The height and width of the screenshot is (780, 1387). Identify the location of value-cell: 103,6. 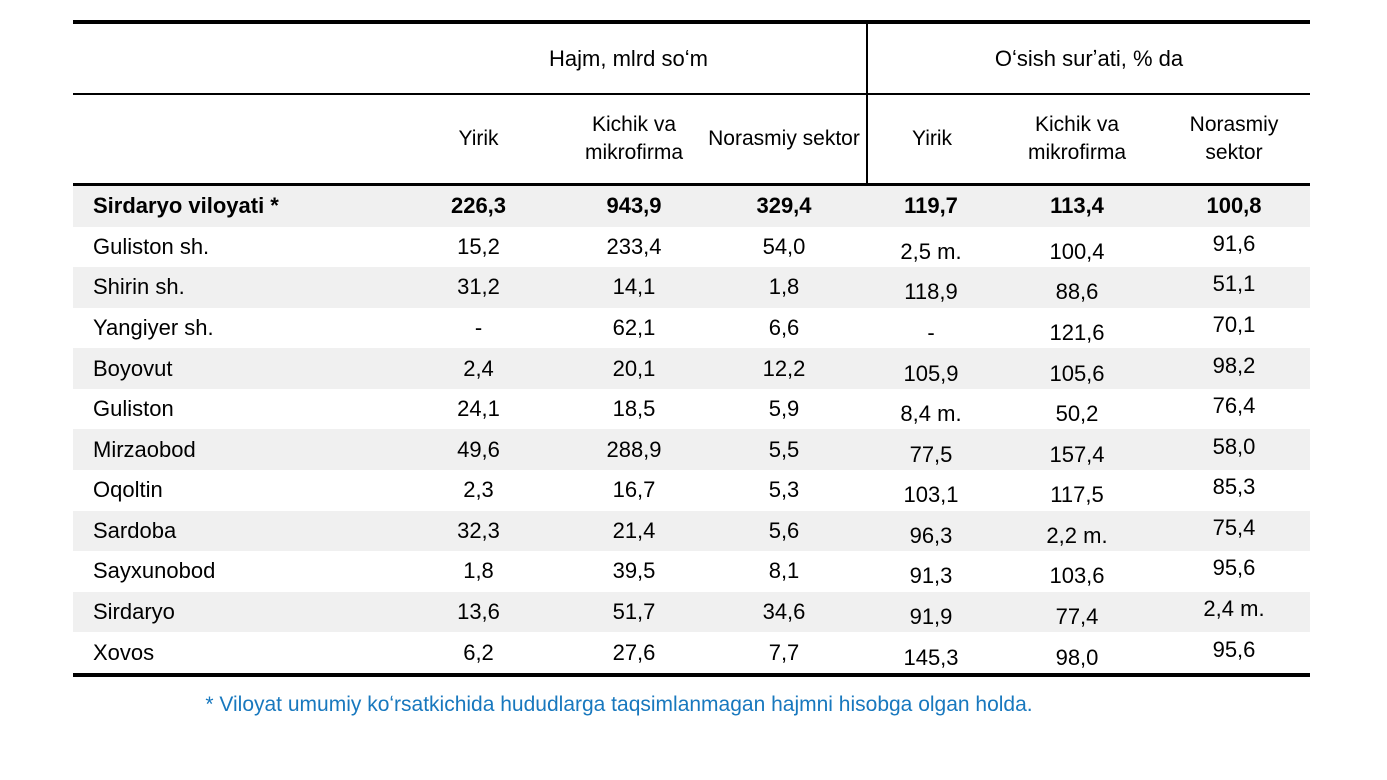
(1077, 576).